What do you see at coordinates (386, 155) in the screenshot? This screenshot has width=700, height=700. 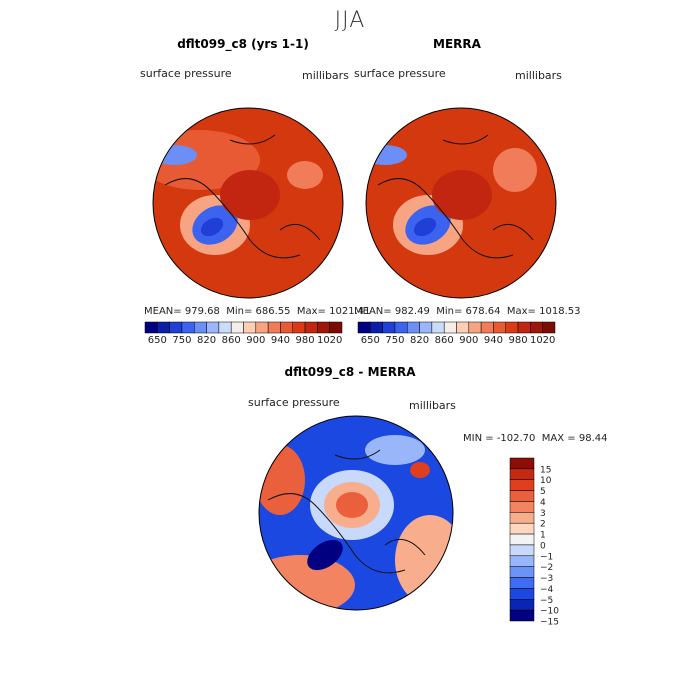 I see `obs-himalaya-patch` at bounding box center [386, 155].